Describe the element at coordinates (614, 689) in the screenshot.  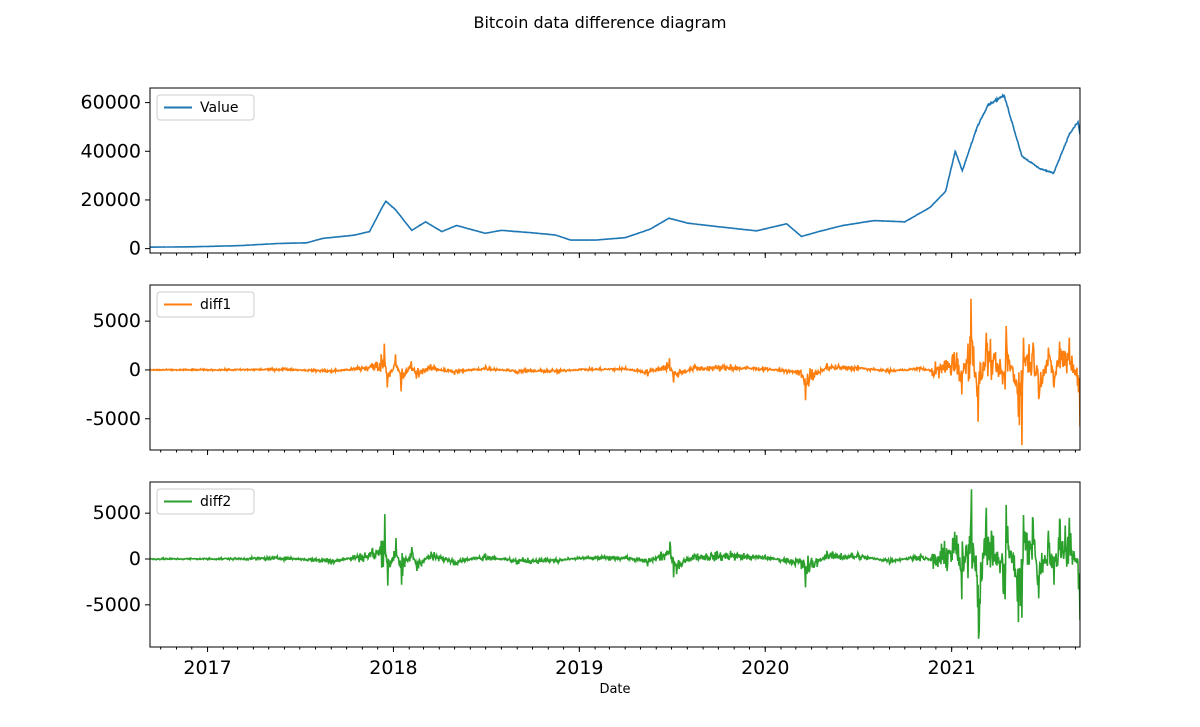
I see `x-axis-label: Date` at that location.